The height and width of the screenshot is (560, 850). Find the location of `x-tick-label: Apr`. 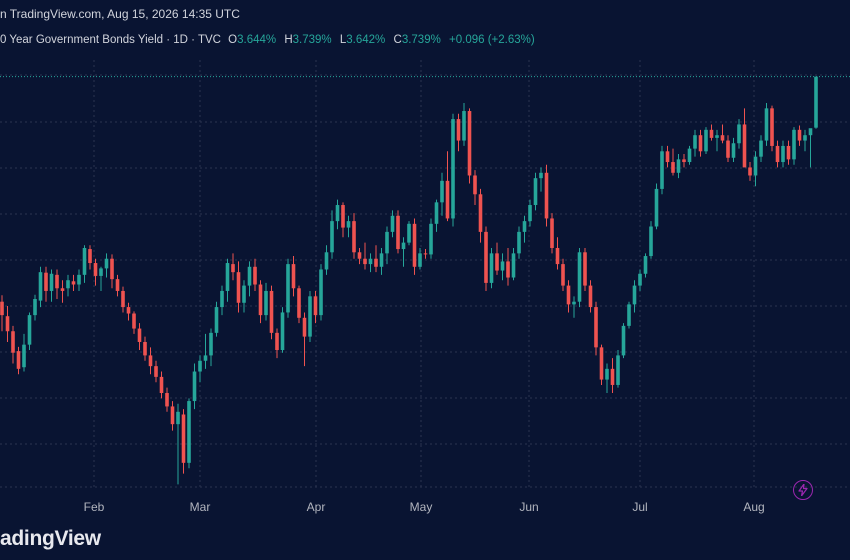

x-tick-label: Apr is located at coordinates (316, 507).